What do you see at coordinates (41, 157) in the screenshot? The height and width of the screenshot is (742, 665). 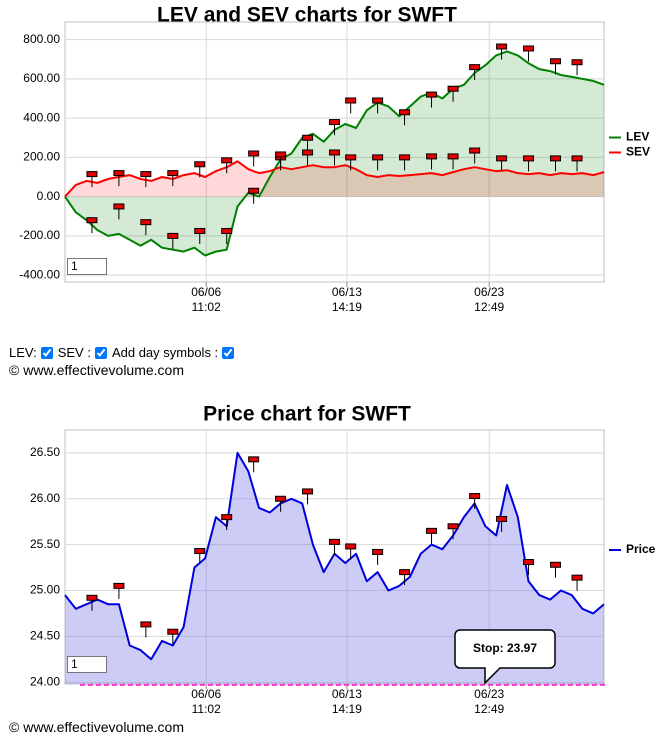 I see `y-tick-label: 200.00` at bounding box center [41, 157].